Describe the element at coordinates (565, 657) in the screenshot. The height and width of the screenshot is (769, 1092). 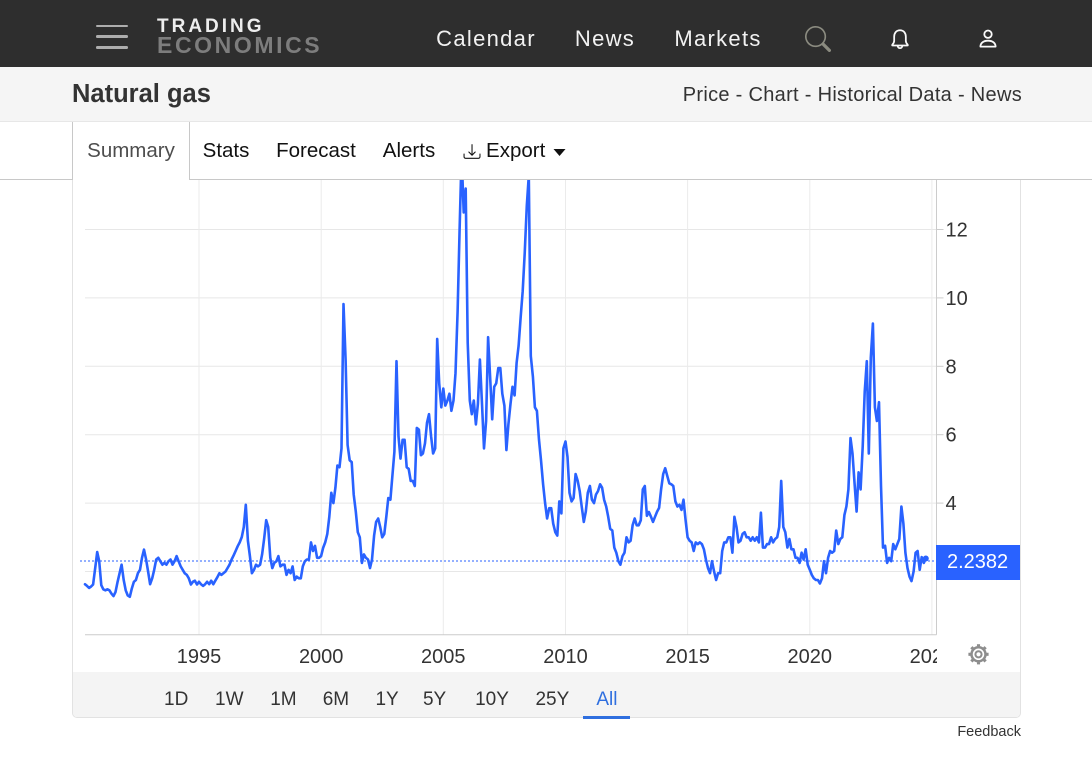
I see `svg-text: 2010` at that location.